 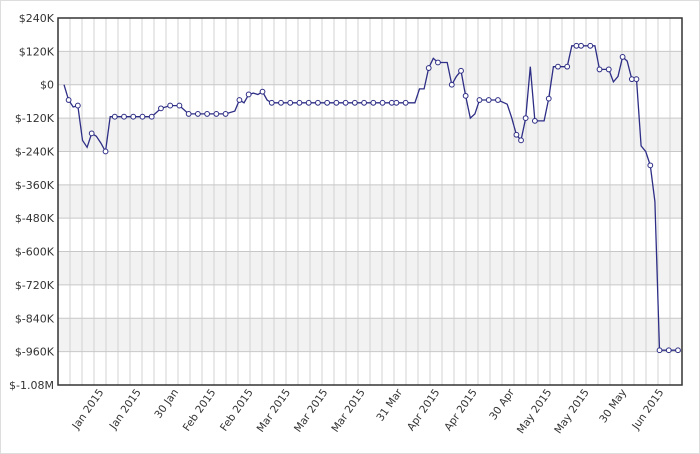 What do you see at coordinates (37, 51) in the screenshot?
I see `y-tick-label: $120K` at bounding box center [37, 51].